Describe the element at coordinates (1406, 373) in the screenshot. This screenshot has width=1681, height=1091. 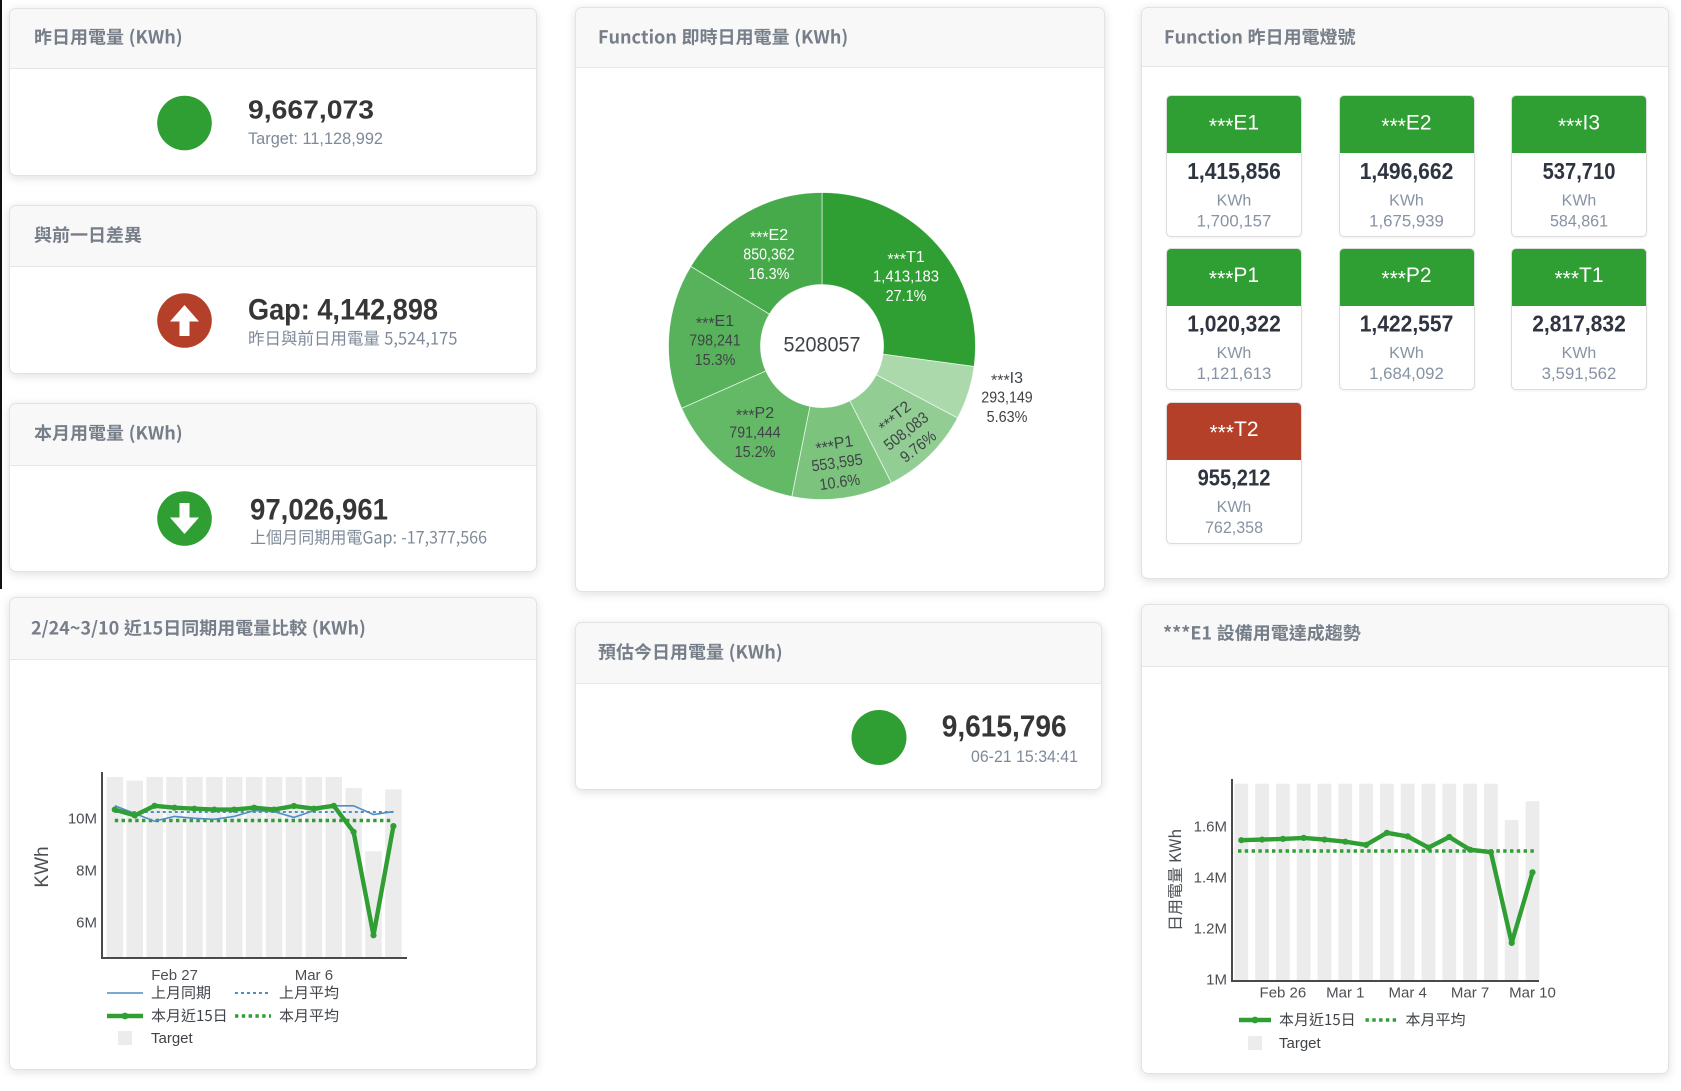
I see `svg-text: 1,684,092` at that location.